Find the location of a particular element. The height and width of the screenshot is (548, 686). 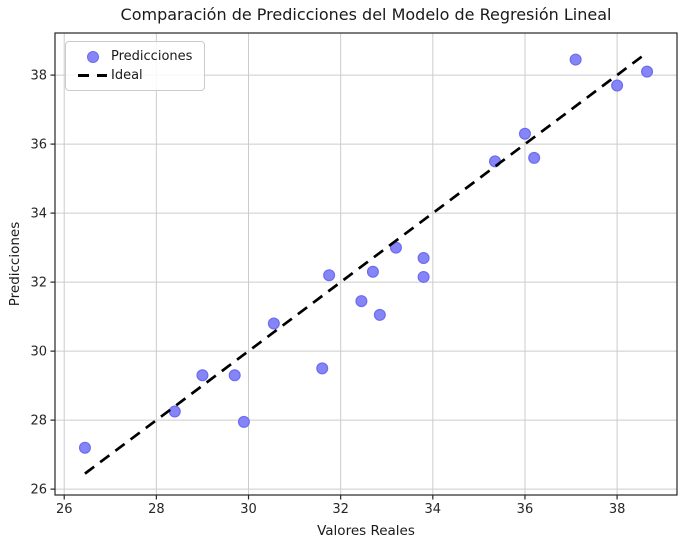

x-tick-label: 32 is located at coordinates (340, 509).